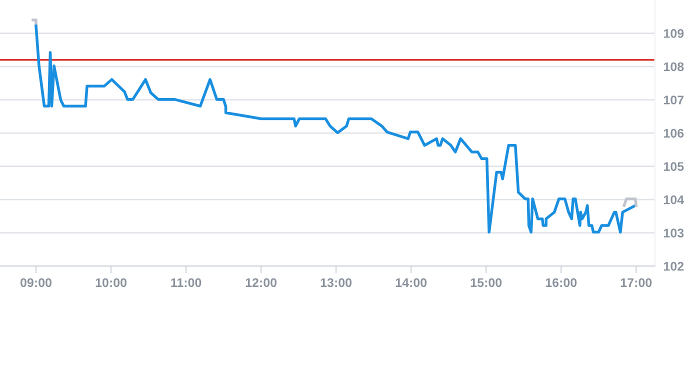  Describe the element at coordinates (674, 67) in the screenshot. I see `y-tick-label: 108` at that location.